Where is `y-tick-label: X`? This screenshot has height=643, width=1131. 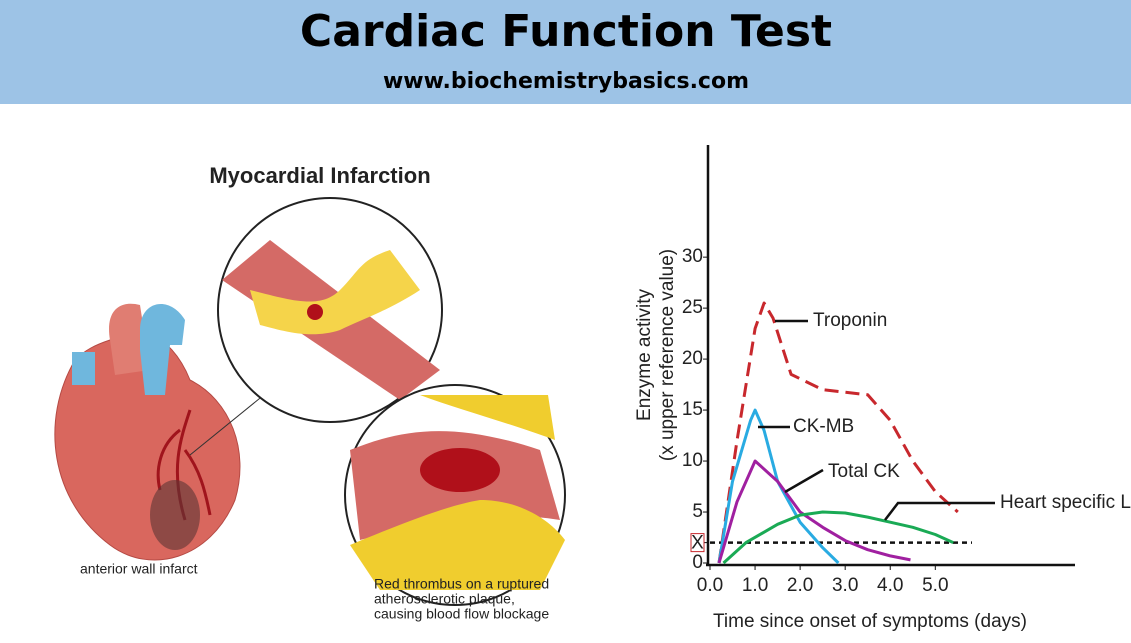 y-tick-label: X is located at coordinates (697, 543).